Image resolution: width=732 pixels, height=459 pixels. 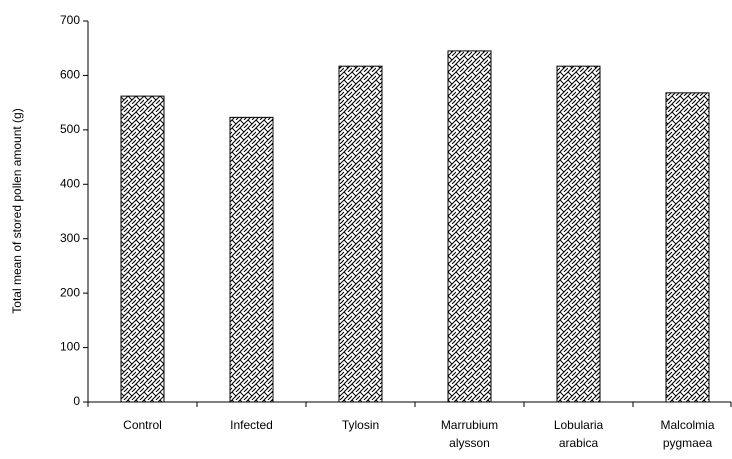 What do you see at coordinates (70, 20) in the screenshot?
I see `y-tick-label: 700` at bounding box center [70, 20].